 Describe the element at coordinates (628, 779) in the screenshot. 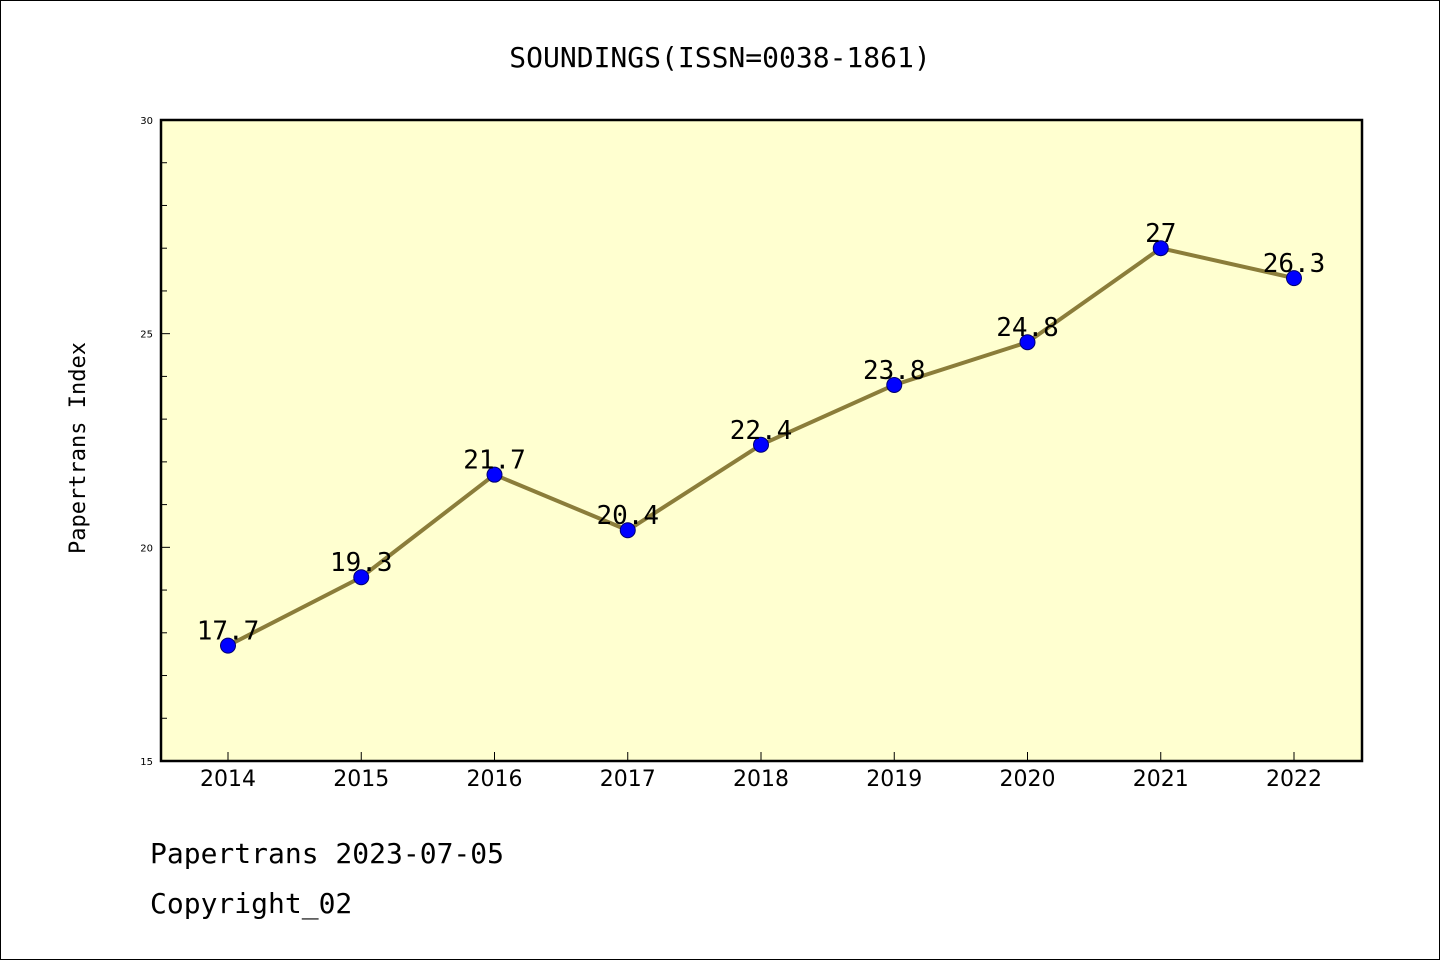

I see `x-tick-label: 2017` at that location.